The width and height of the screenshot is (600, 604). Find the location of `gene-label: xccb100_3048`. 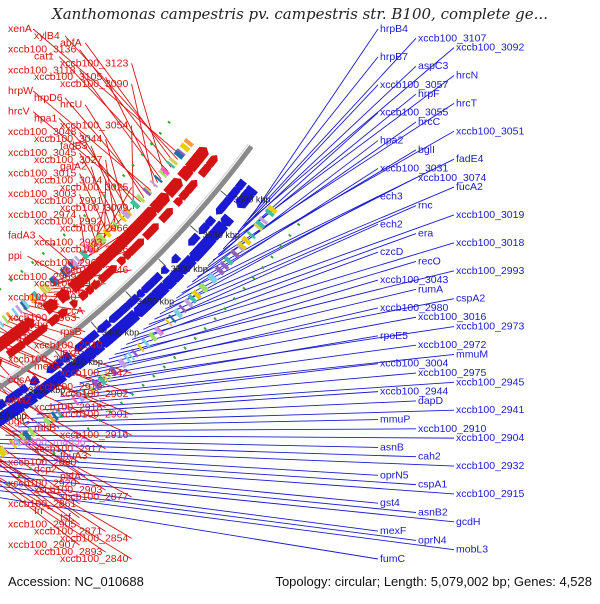

gene-label: xccb100_3048 is located at coordinates (42, 132).